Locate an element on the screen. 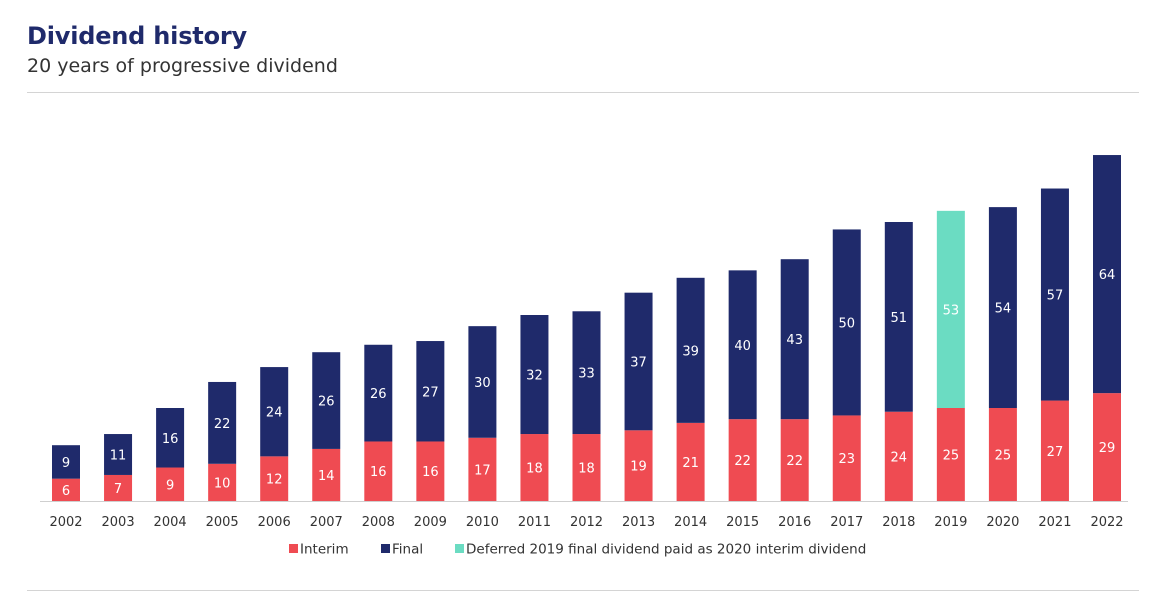 This screenshot has height=599, width=1158. data-label-final-2021: 57 is located at coordinates (1055, 296).